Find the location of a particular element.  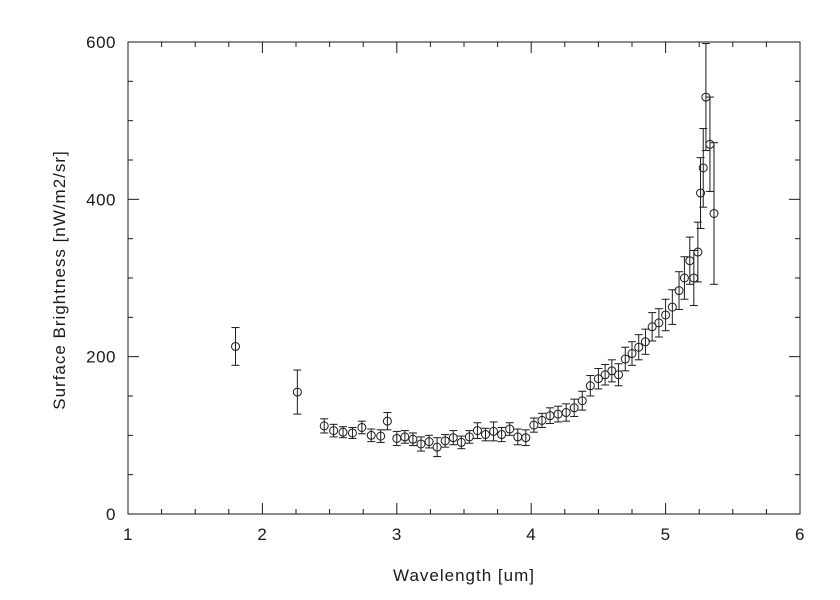

y-axis-label: Surface Brightness [nW/m2/sr] is located at coordinates (59, 280).